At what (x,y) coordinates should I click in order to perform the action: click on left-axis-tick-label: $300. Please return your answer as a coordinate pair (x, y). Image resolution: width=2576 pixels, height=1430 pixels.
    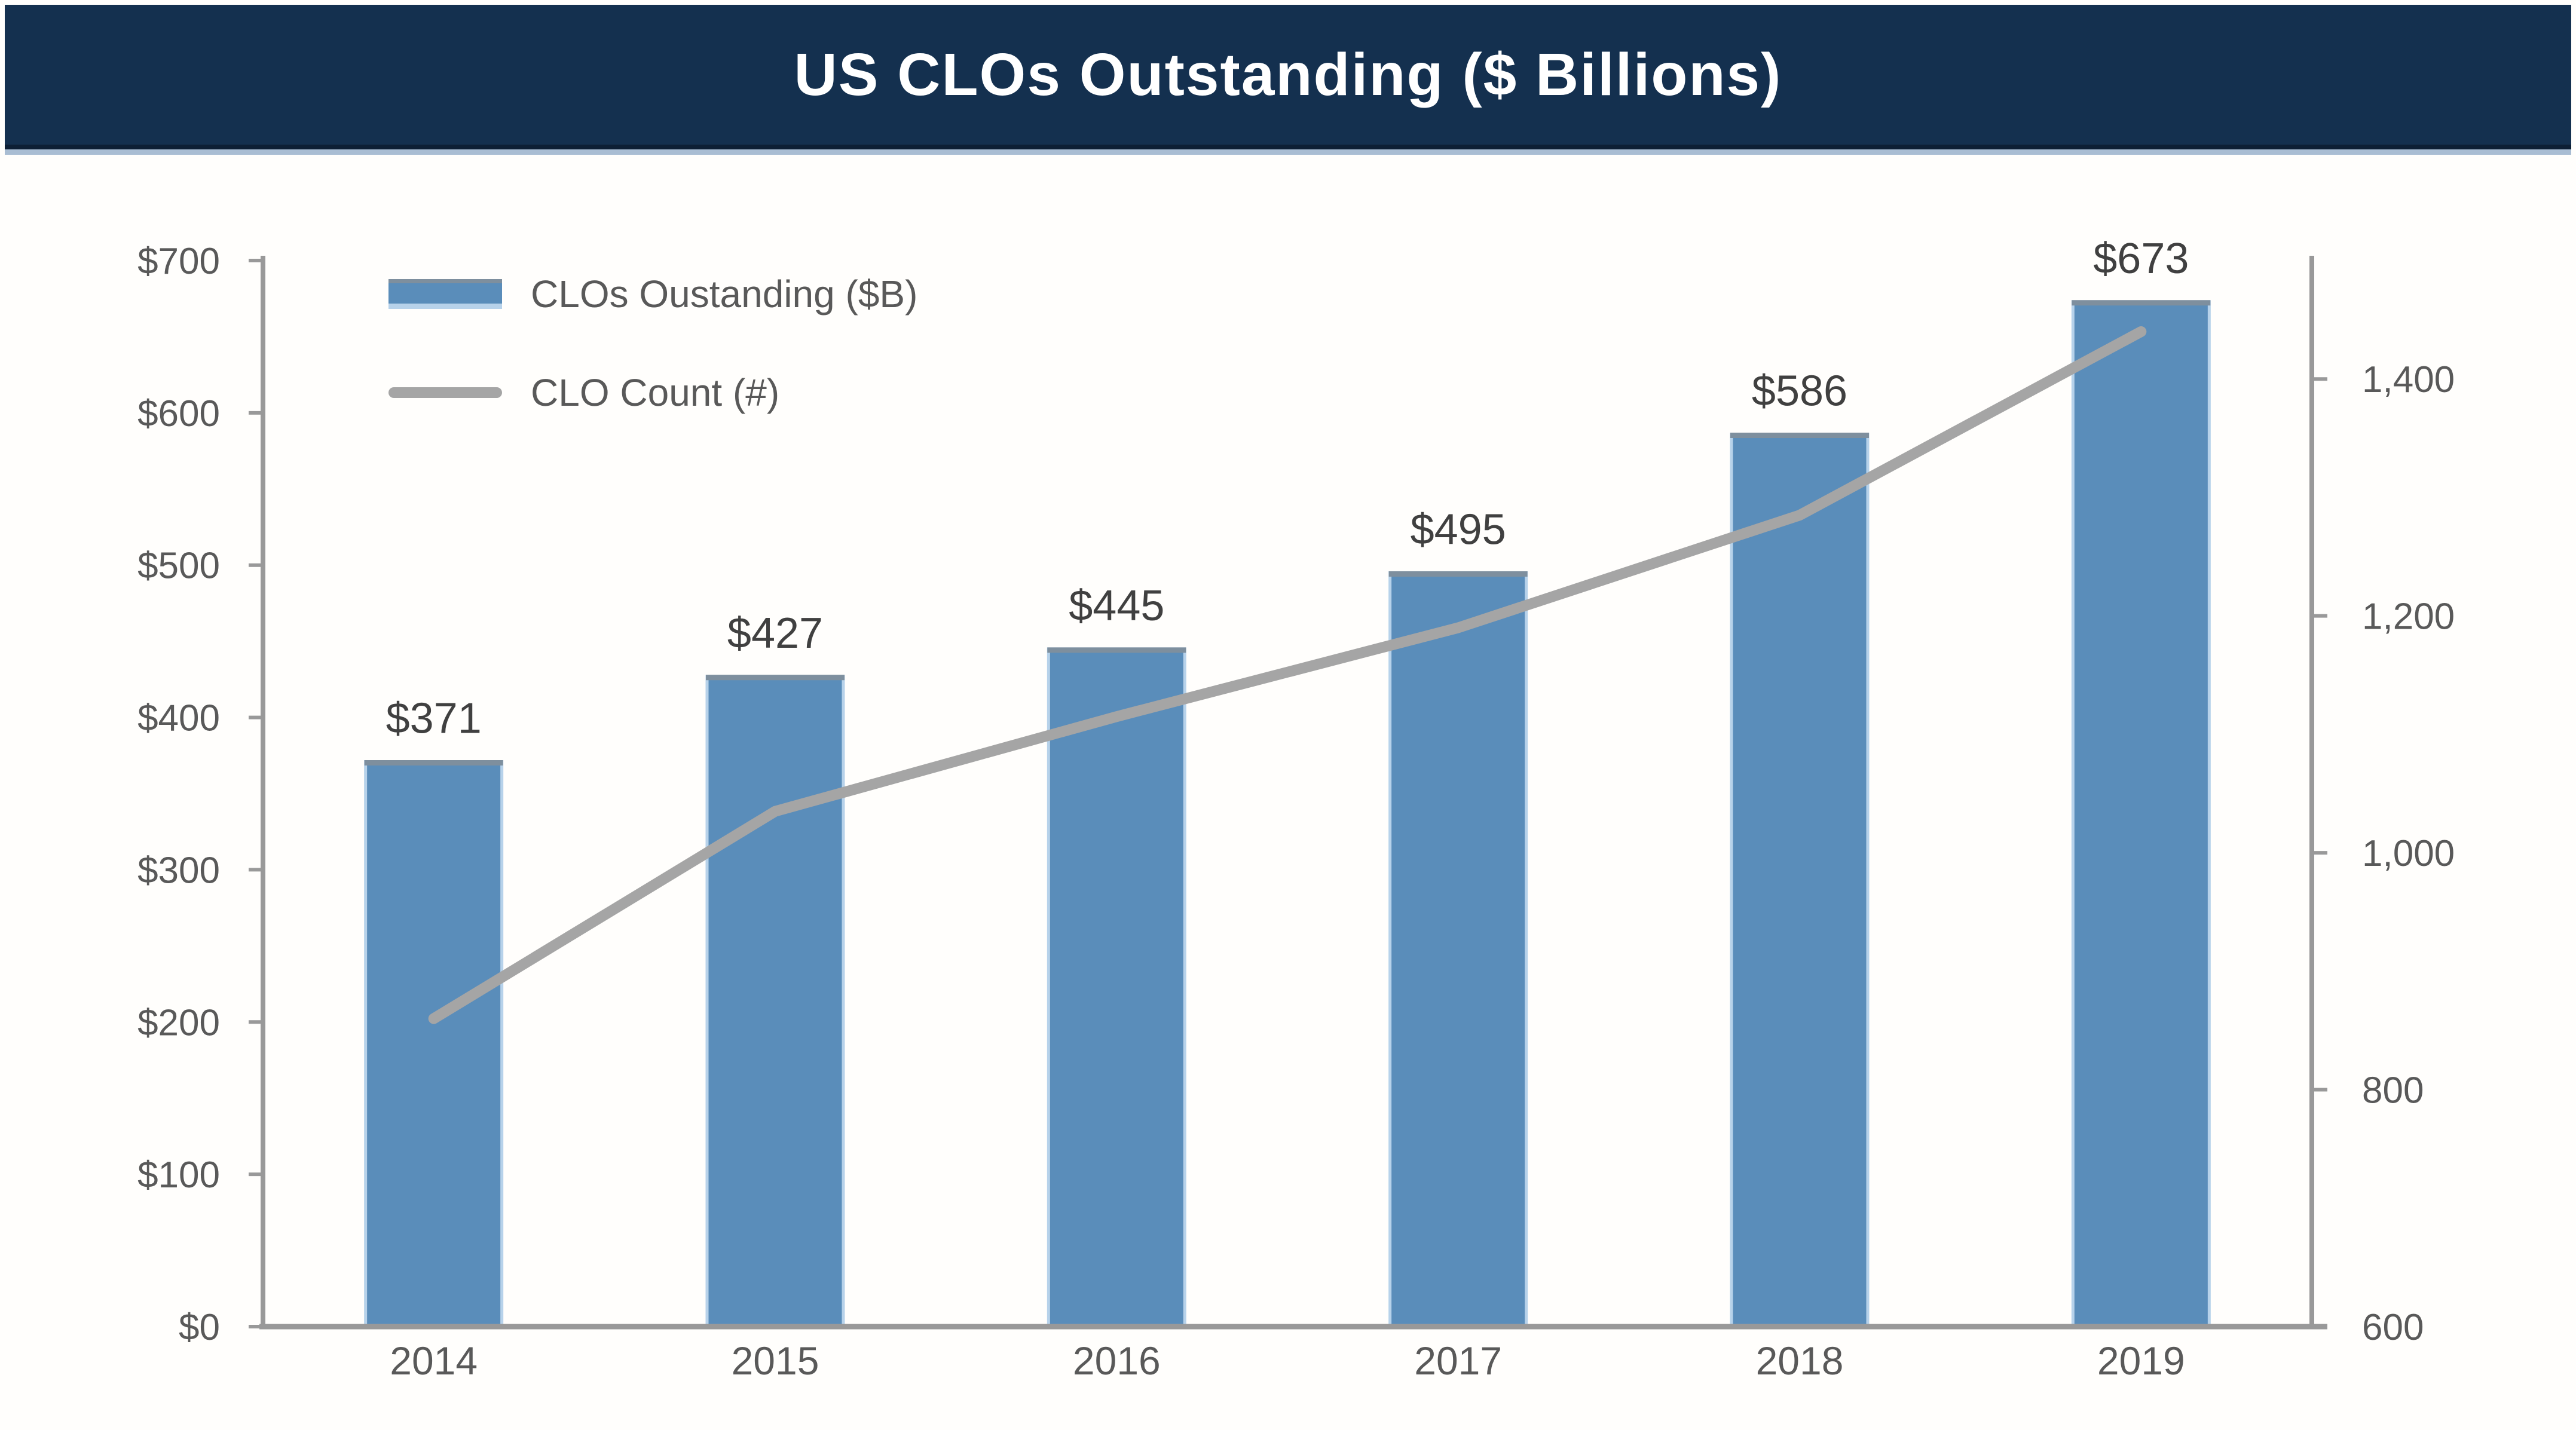
    Looking at the image, I should click on (178, 870).